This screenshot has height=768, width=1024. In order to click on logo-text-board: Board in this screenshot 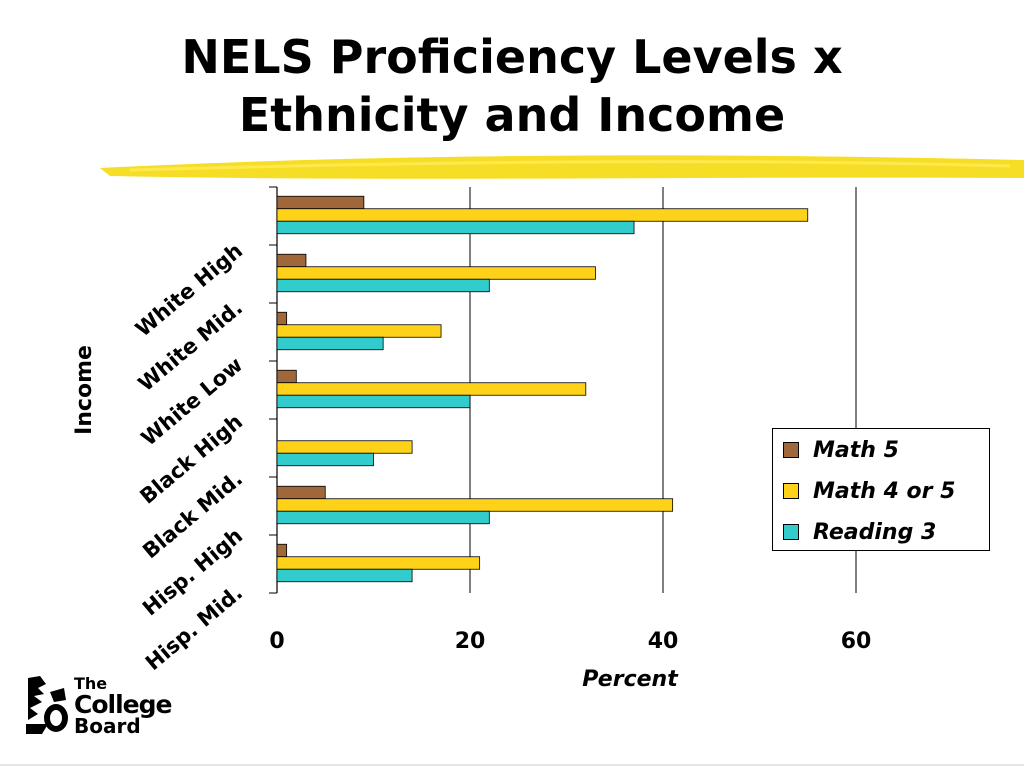, I will do `click(107, 726)`.